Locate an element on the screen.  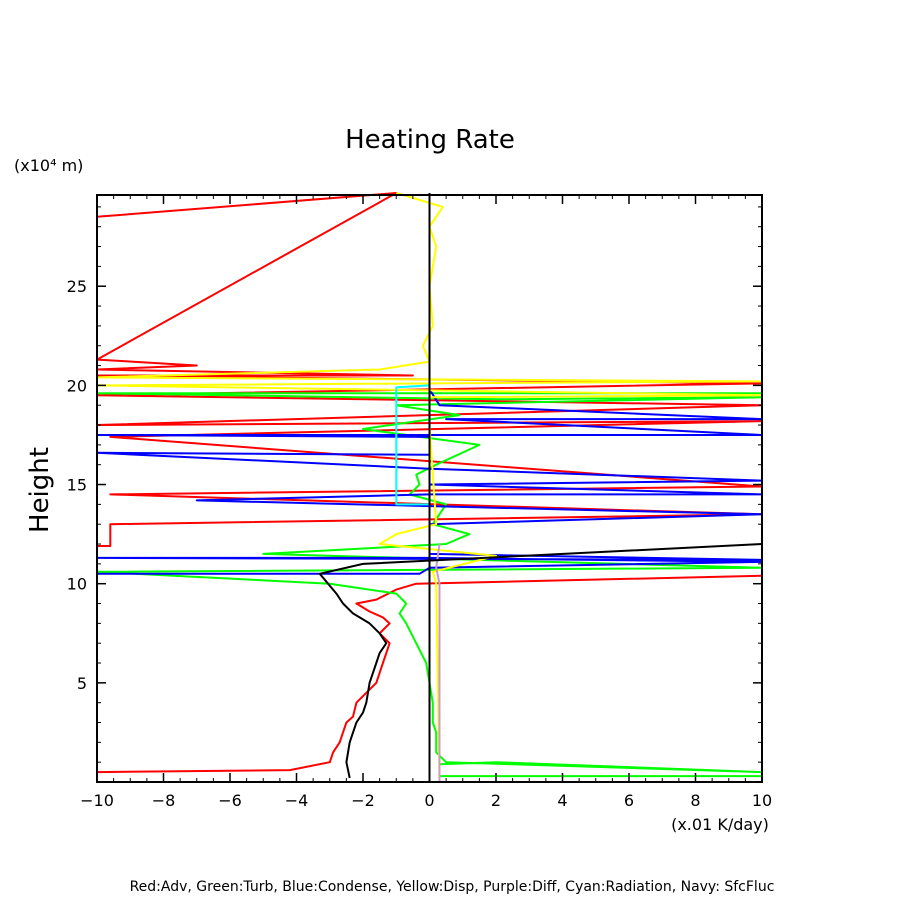
x-tick-label: 8 is located at coordinates (695, 800).